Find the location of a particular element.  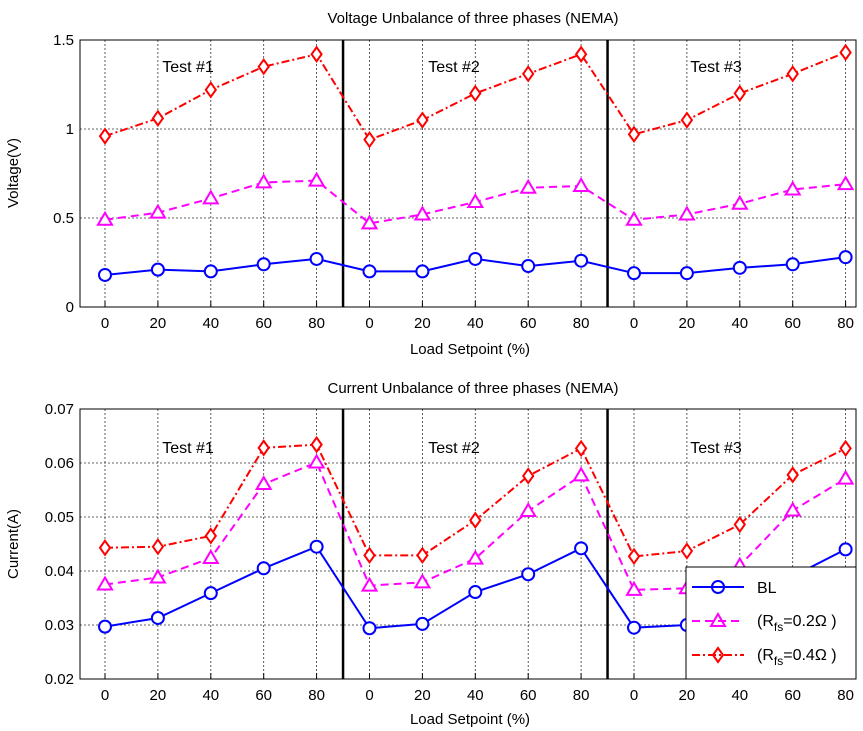

y-tick-label: 0.07 is located at coordinates (59, 409).